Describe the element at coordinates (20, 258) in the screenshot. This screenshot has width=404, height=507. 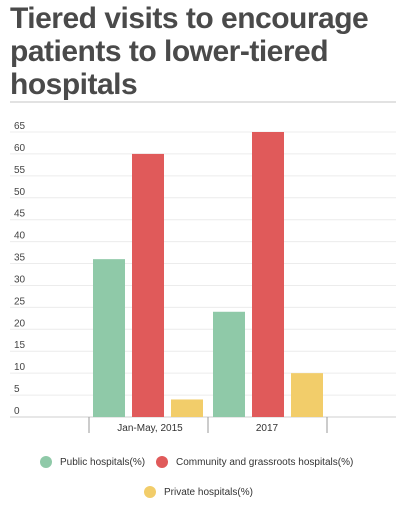
I see `y-tick-label: 35` at that location.